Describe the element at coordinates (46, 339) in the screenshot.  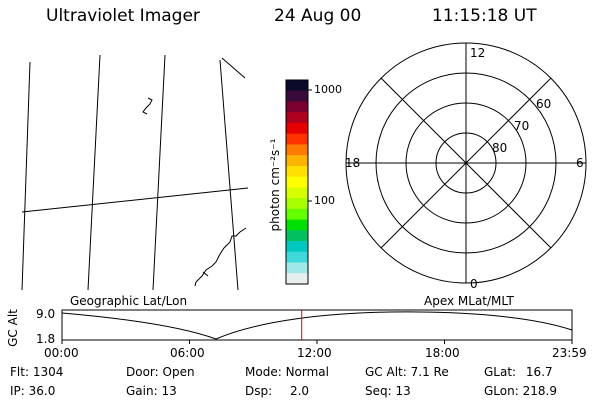
I see `timeline-y-tick-bottom: 1.8` at that location.